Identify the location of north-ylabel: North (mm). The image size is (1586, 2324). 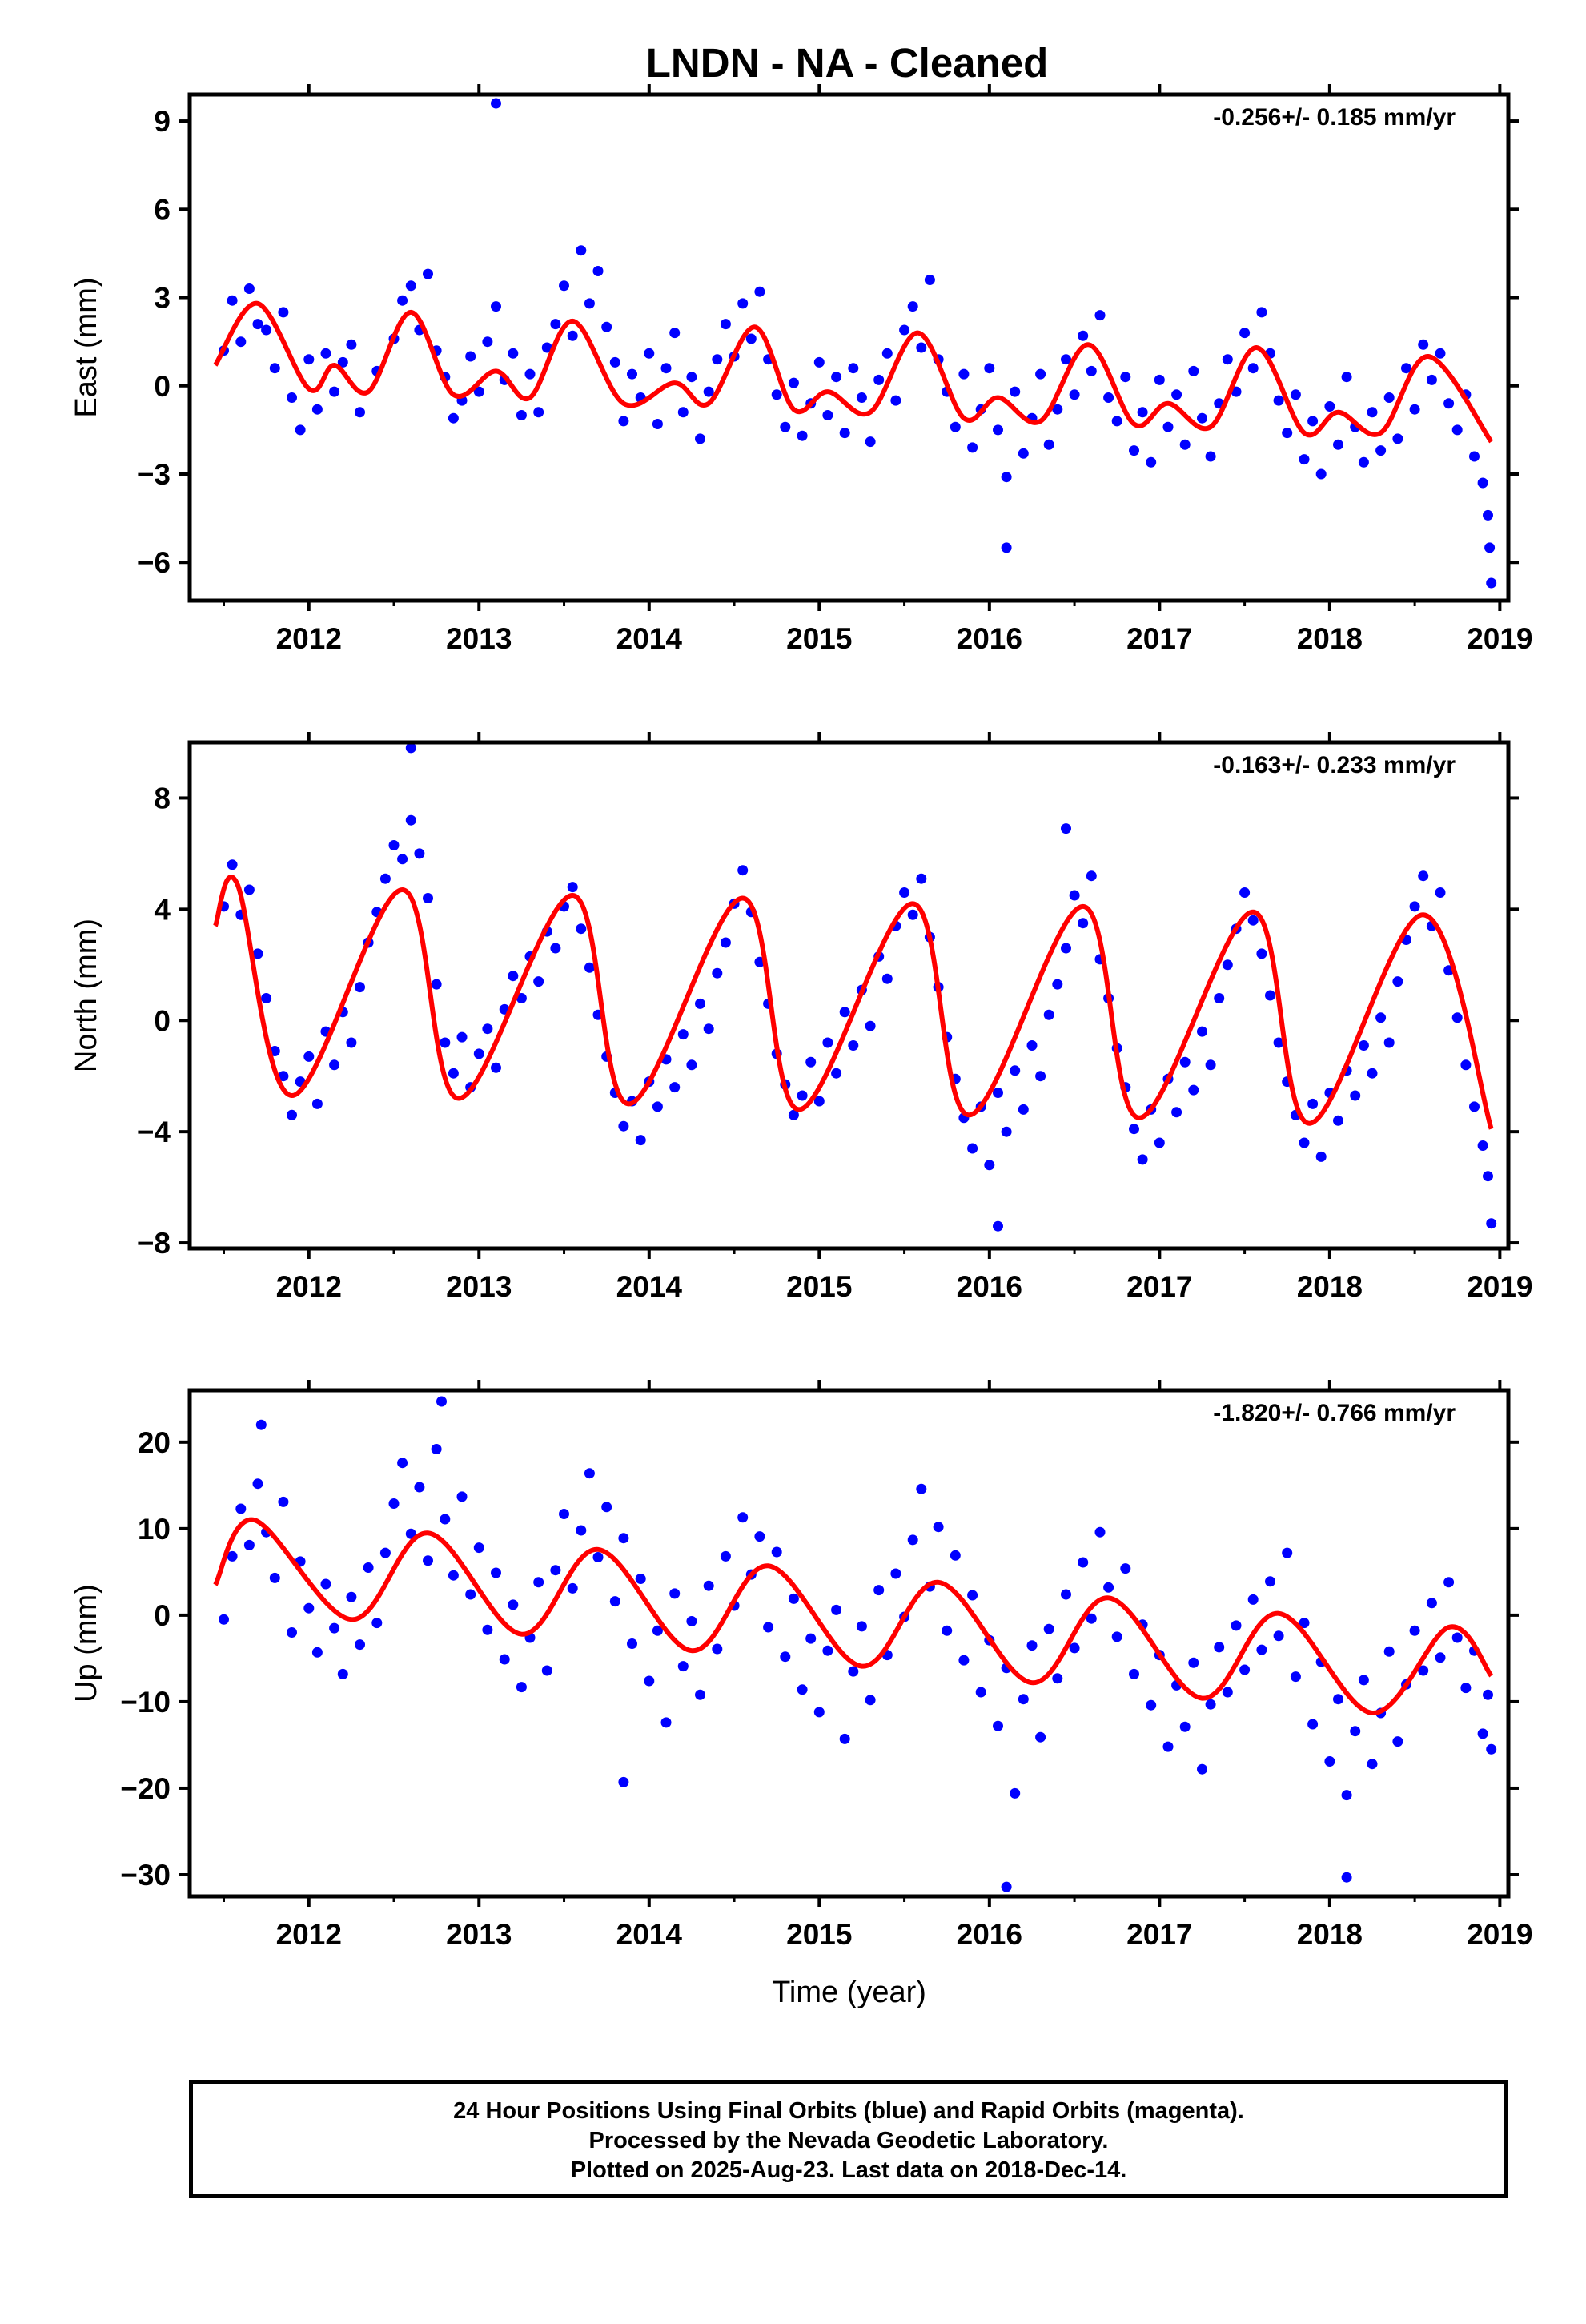
(86, 995).